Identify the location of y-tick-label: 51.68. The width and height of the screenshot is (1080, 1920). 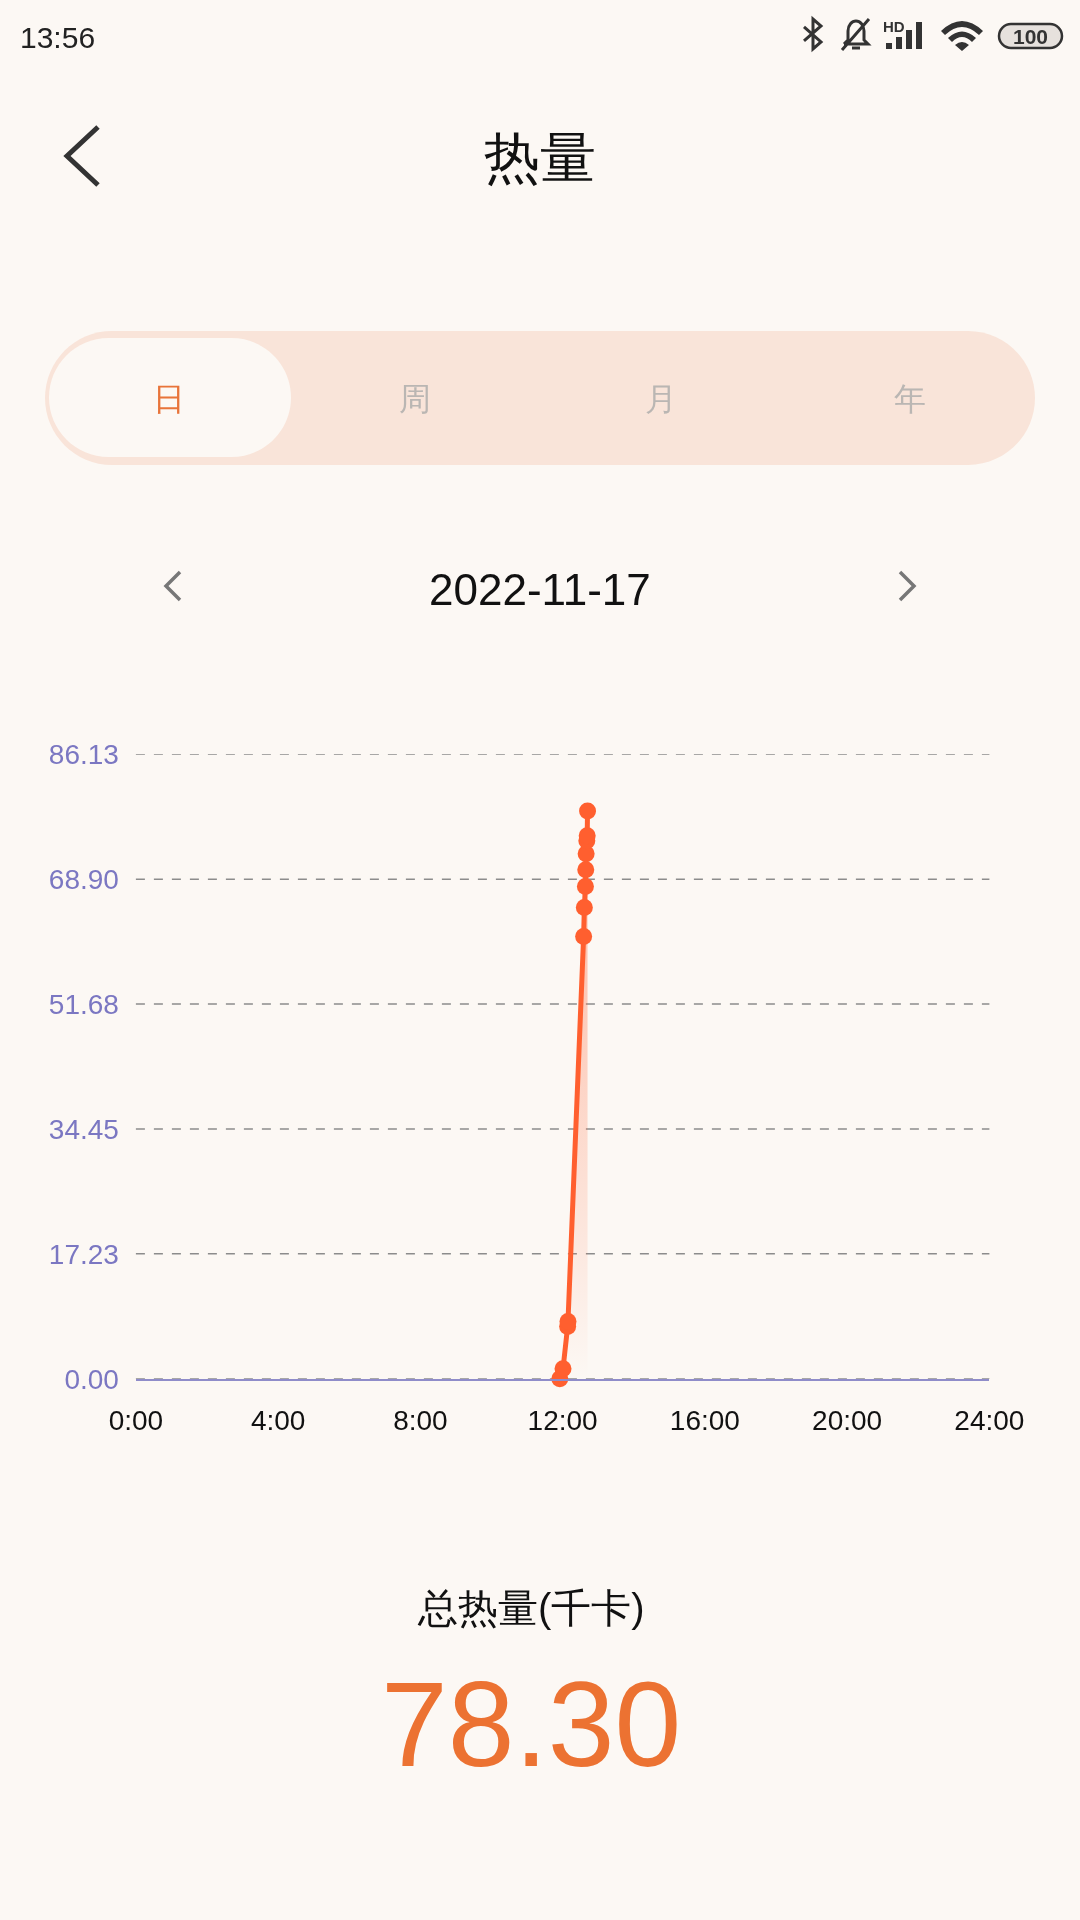
(83, 1004).